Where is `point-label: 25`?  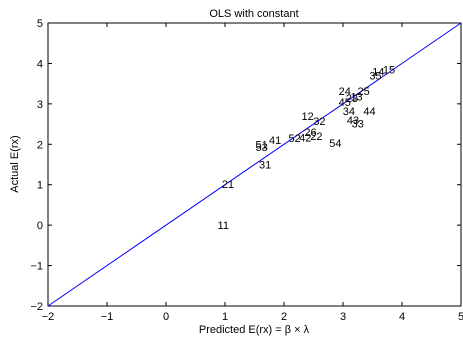
point-label: 25 is located at coordinates (364, 92).